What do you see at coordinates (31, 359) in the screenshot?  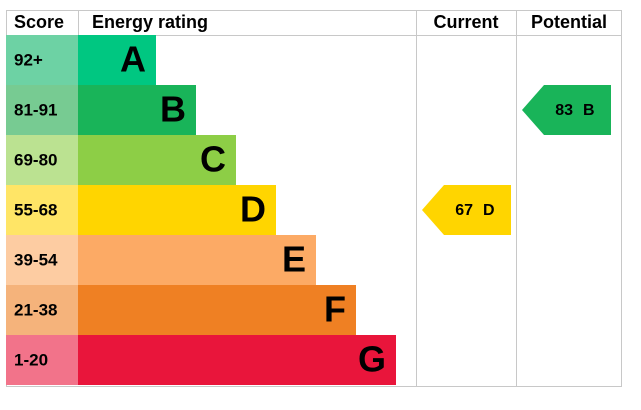 I see `score-range: 1-20` at bounding box center [31, 359].